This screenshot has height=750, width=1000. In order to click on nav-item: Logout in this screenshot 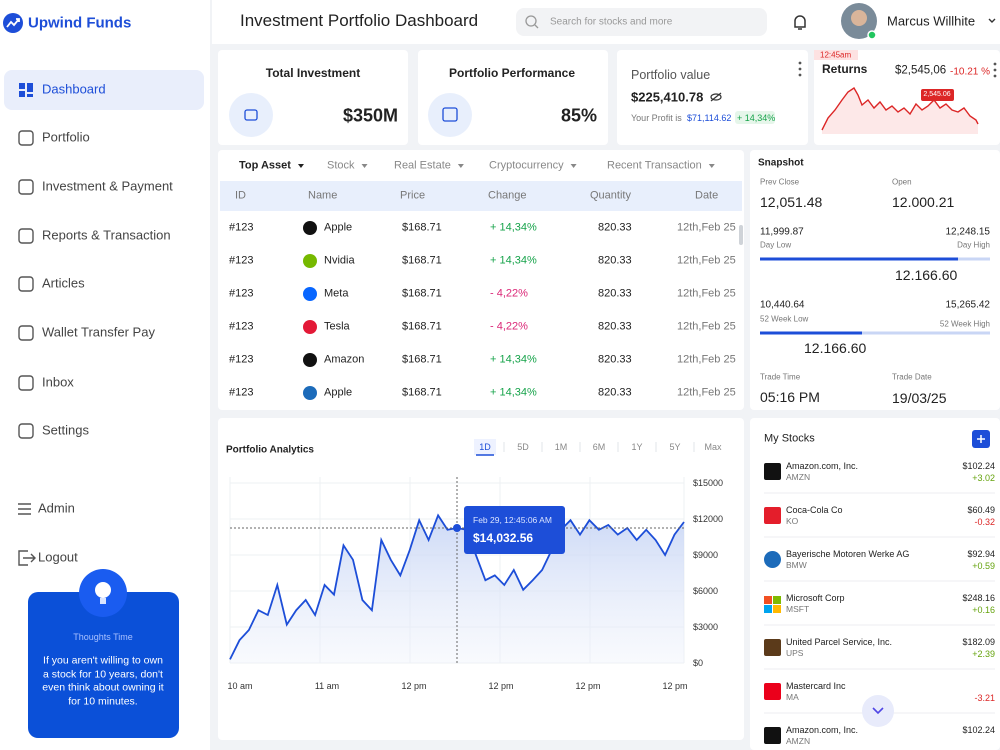, I will do `click(58, 557)`.